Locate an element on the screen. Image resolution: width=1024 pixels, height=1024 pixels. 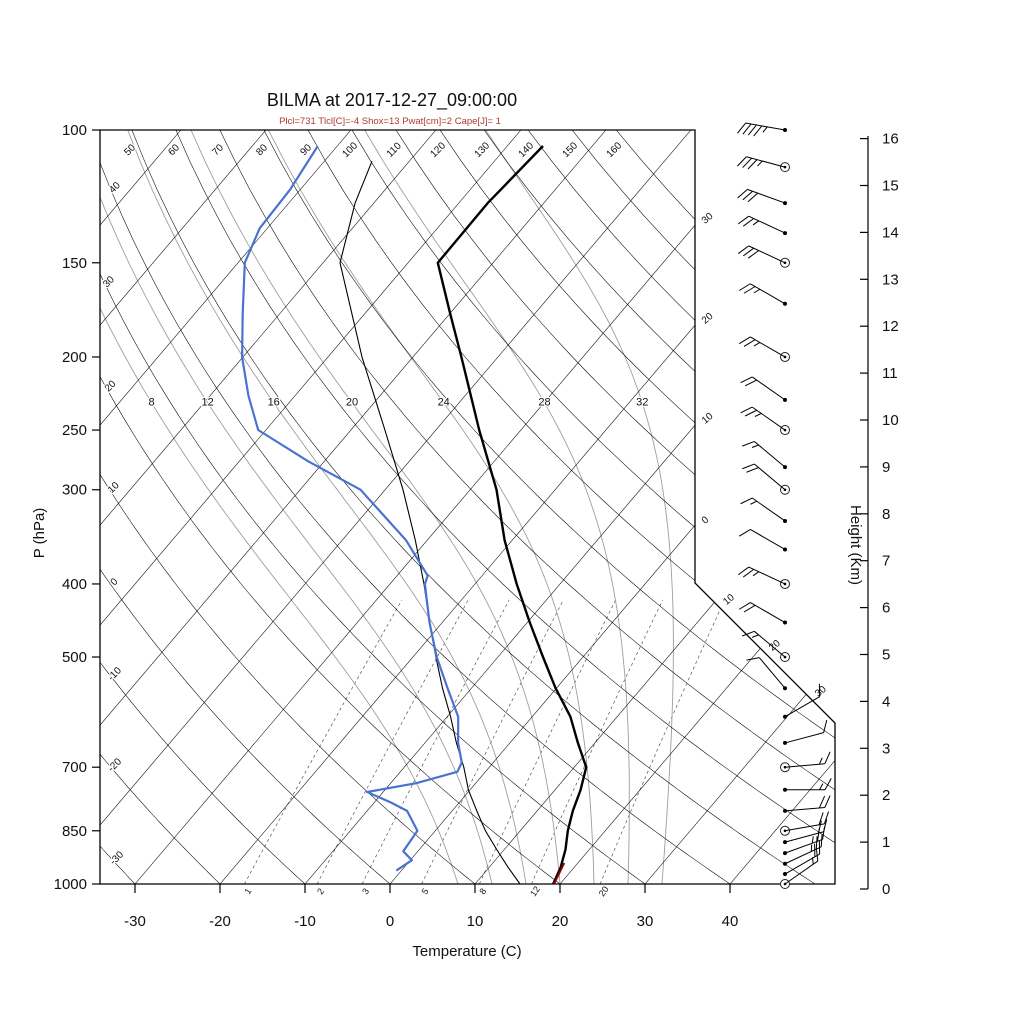
svg-text: 250 is located at coordinates (74, 430).